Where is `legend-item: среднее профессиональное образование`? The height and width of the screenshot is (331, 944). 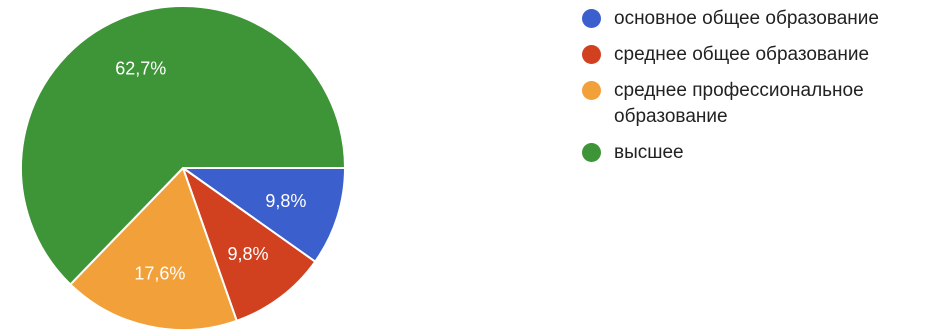 legend-item: среднее профессиональное образование is located at coordinates (757, 104).